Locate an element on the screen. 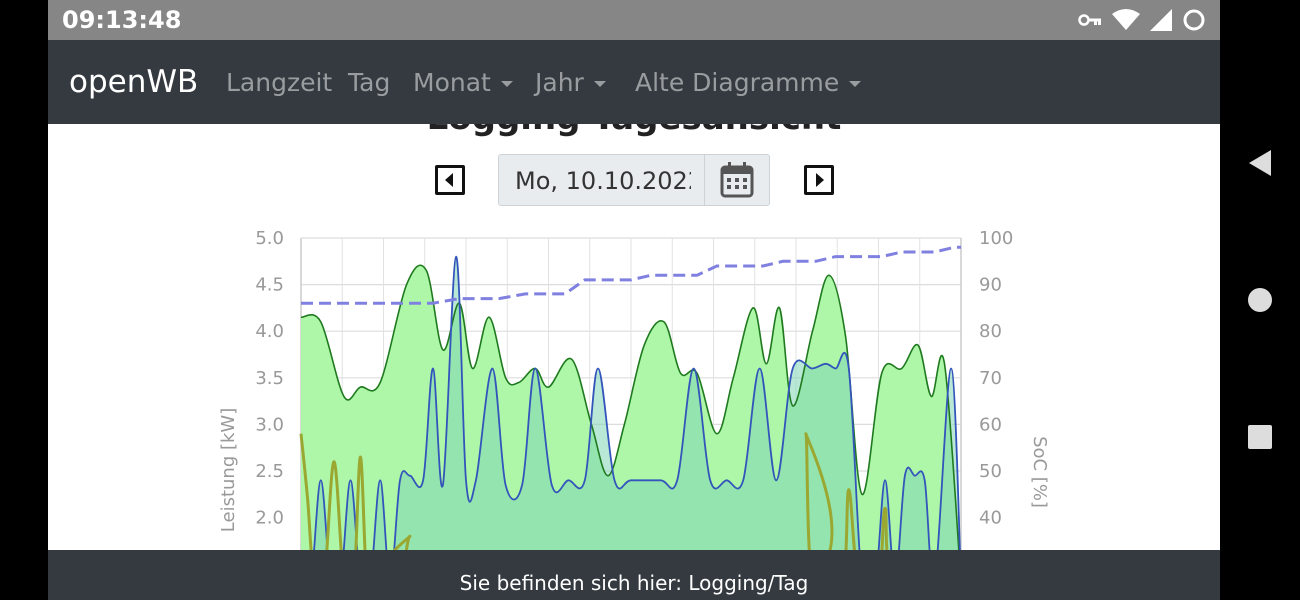 Image resolution: width=1300 pixels, height=600 pixels. y2-tick-label: 80 is located at coordinates (990, 331).